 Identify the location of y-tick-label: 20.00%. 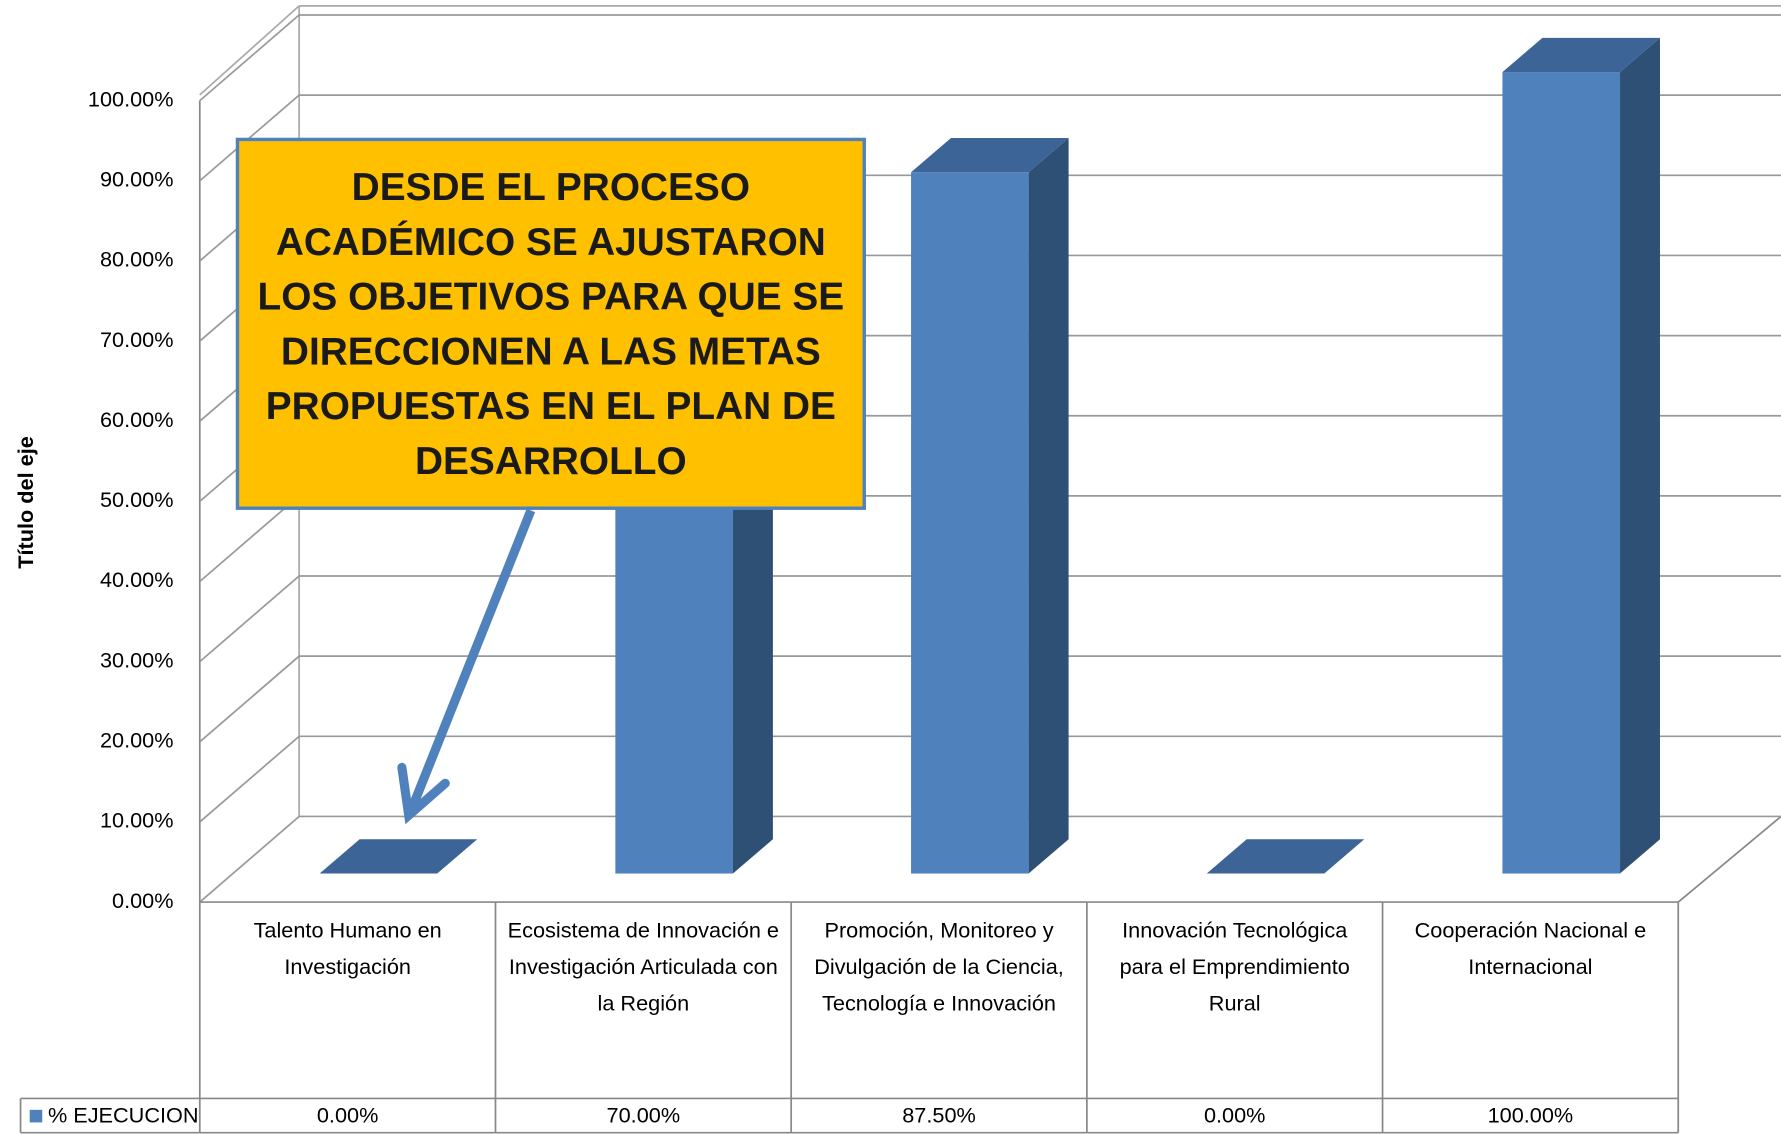
(137, 740).